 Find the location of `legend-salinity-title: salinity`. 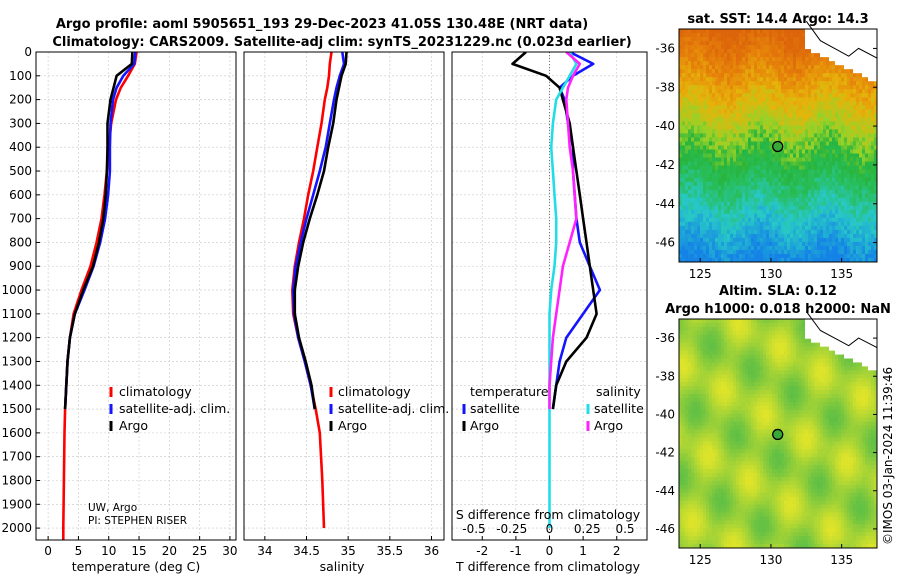

legend-salinity-title: salinity is located at coordinates (618, 391).